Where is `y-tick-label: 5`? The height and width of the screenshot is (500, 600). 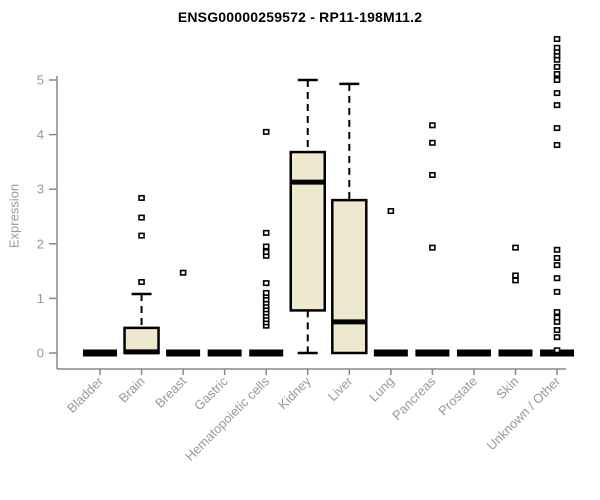 y-tick-label: 5 is located at coordinates (40, 80).